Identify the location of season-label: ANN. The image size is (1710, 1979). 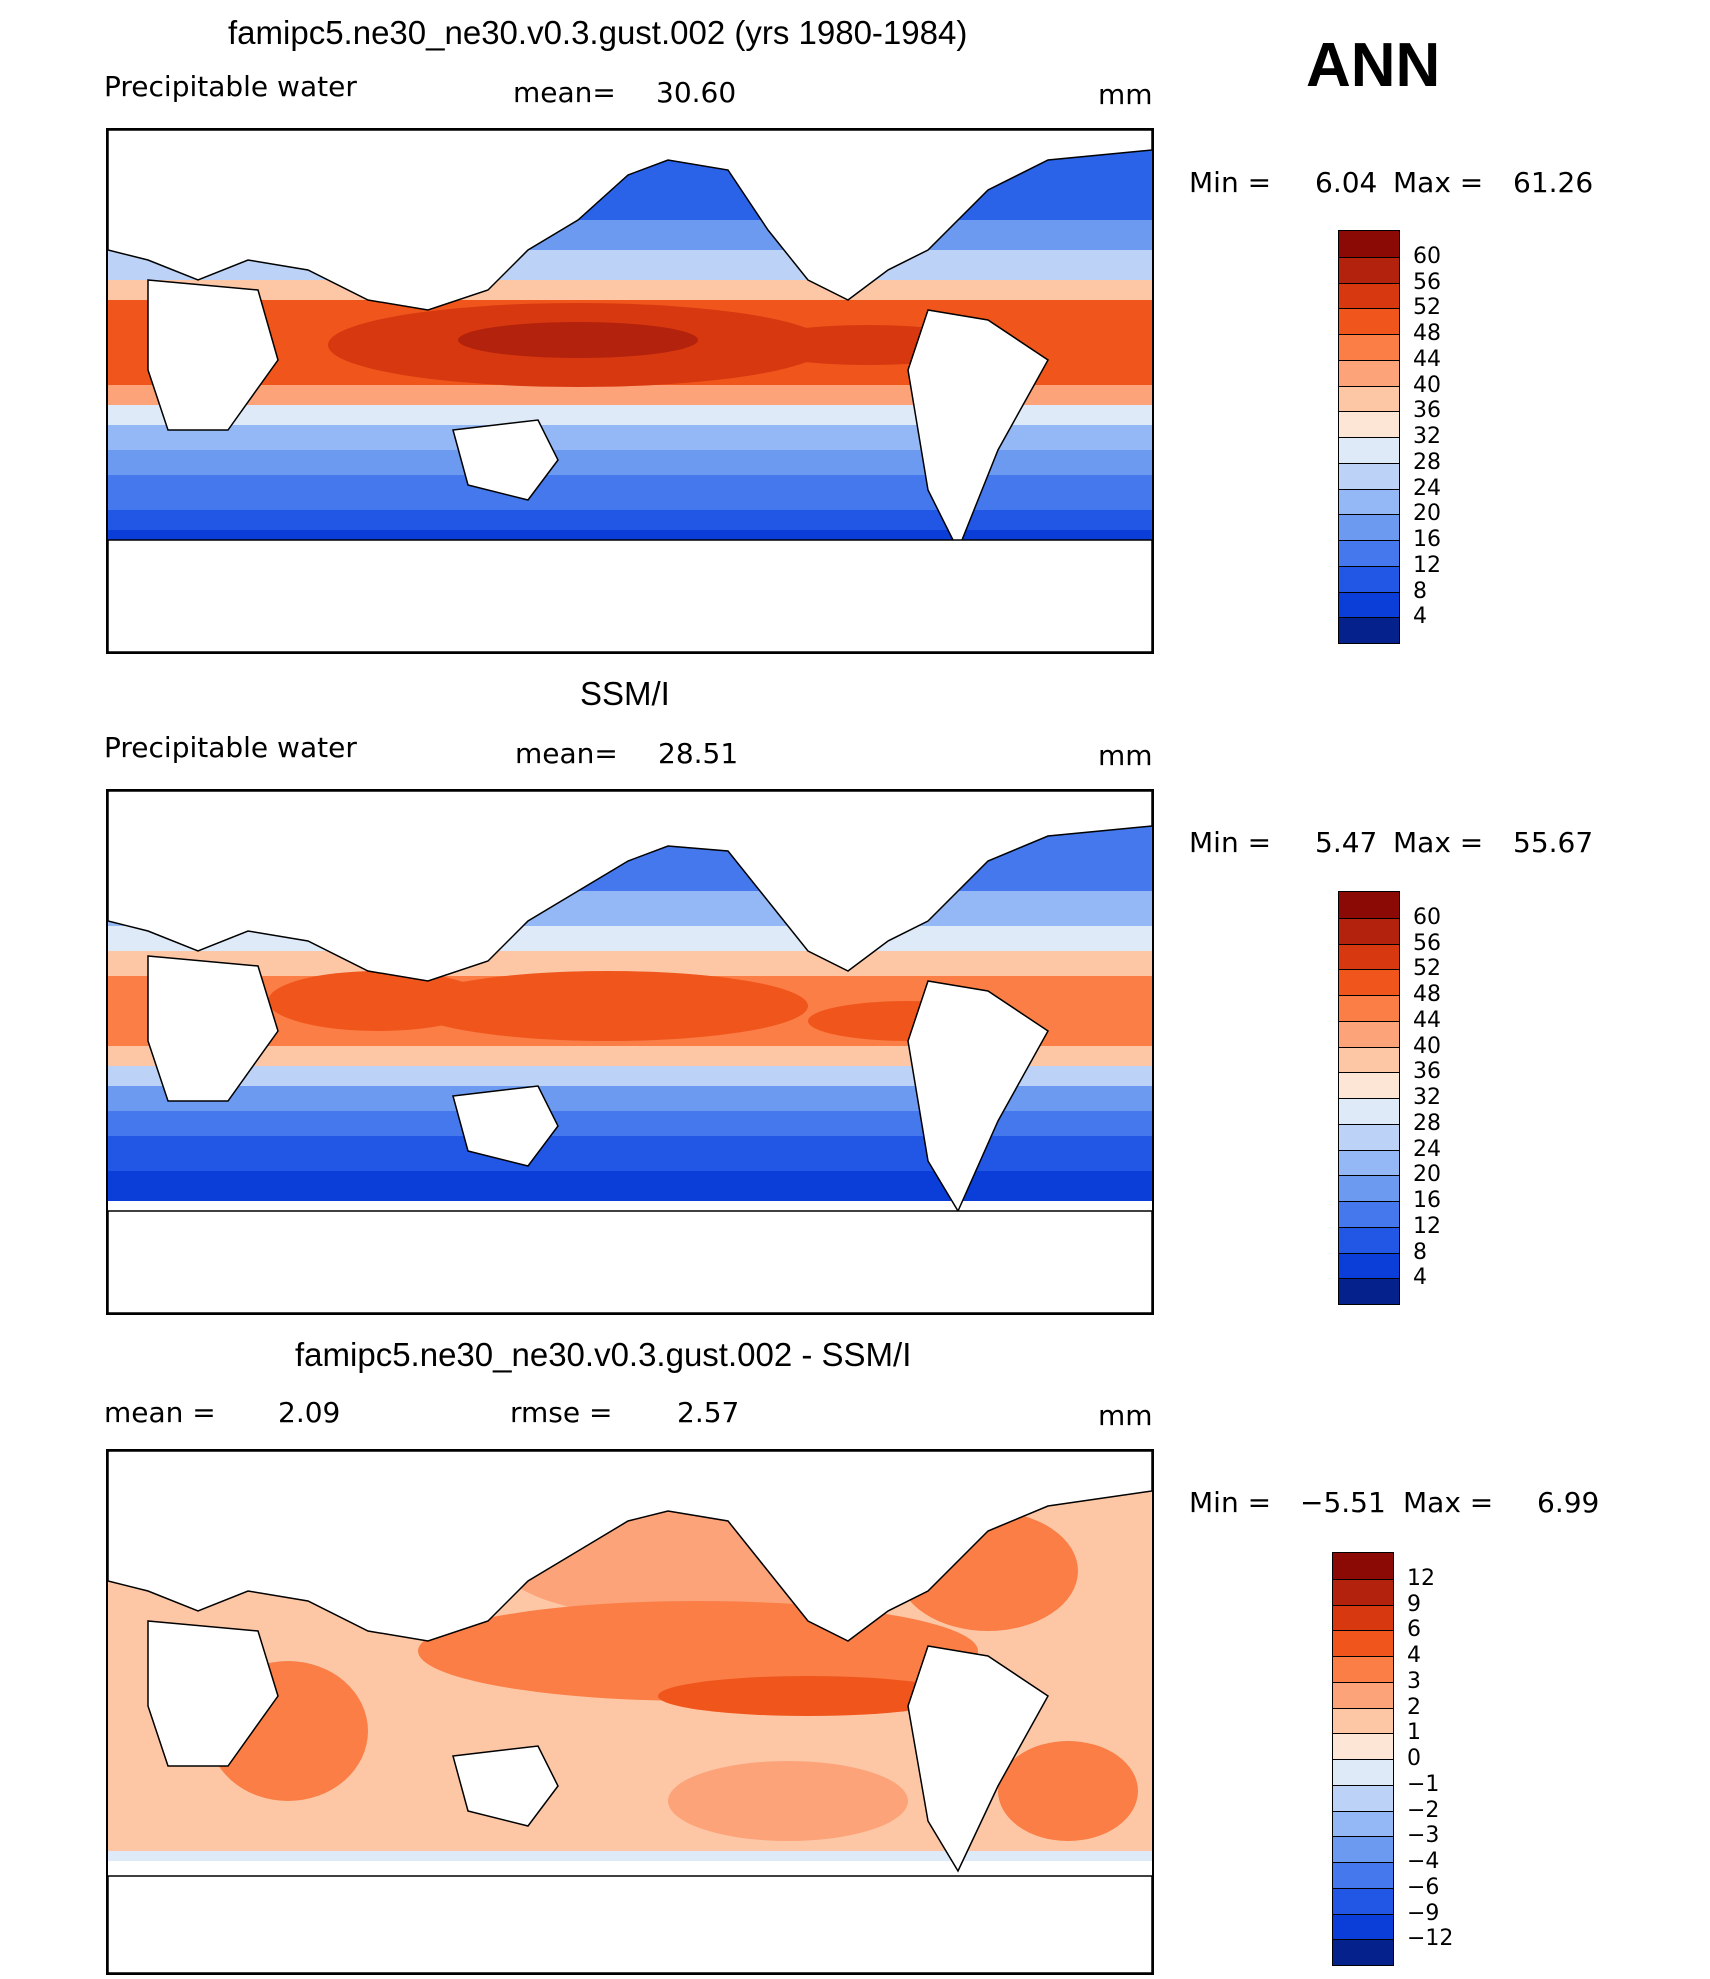
(1373, 65).